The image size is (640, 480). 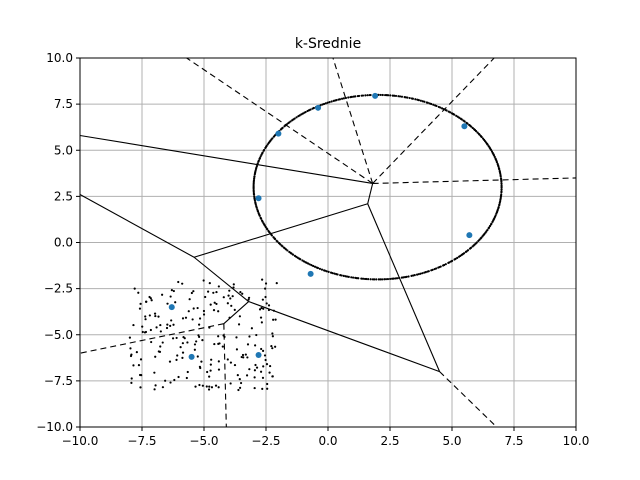 What do you see at coordinates (58, 289) in the screenshot?
I see `y-tick-label: −2.5` at bounding box center [58, 289].